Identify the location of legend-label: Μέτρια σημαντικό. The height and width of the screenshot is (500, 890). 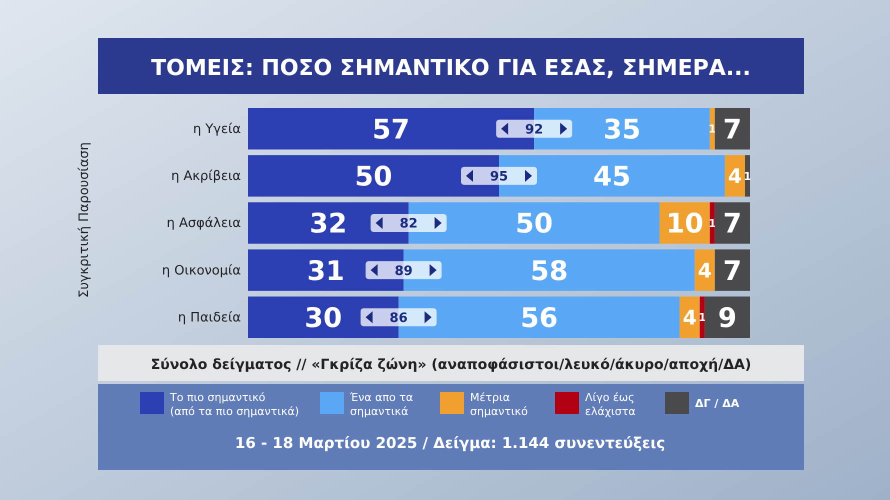
(499, 404).